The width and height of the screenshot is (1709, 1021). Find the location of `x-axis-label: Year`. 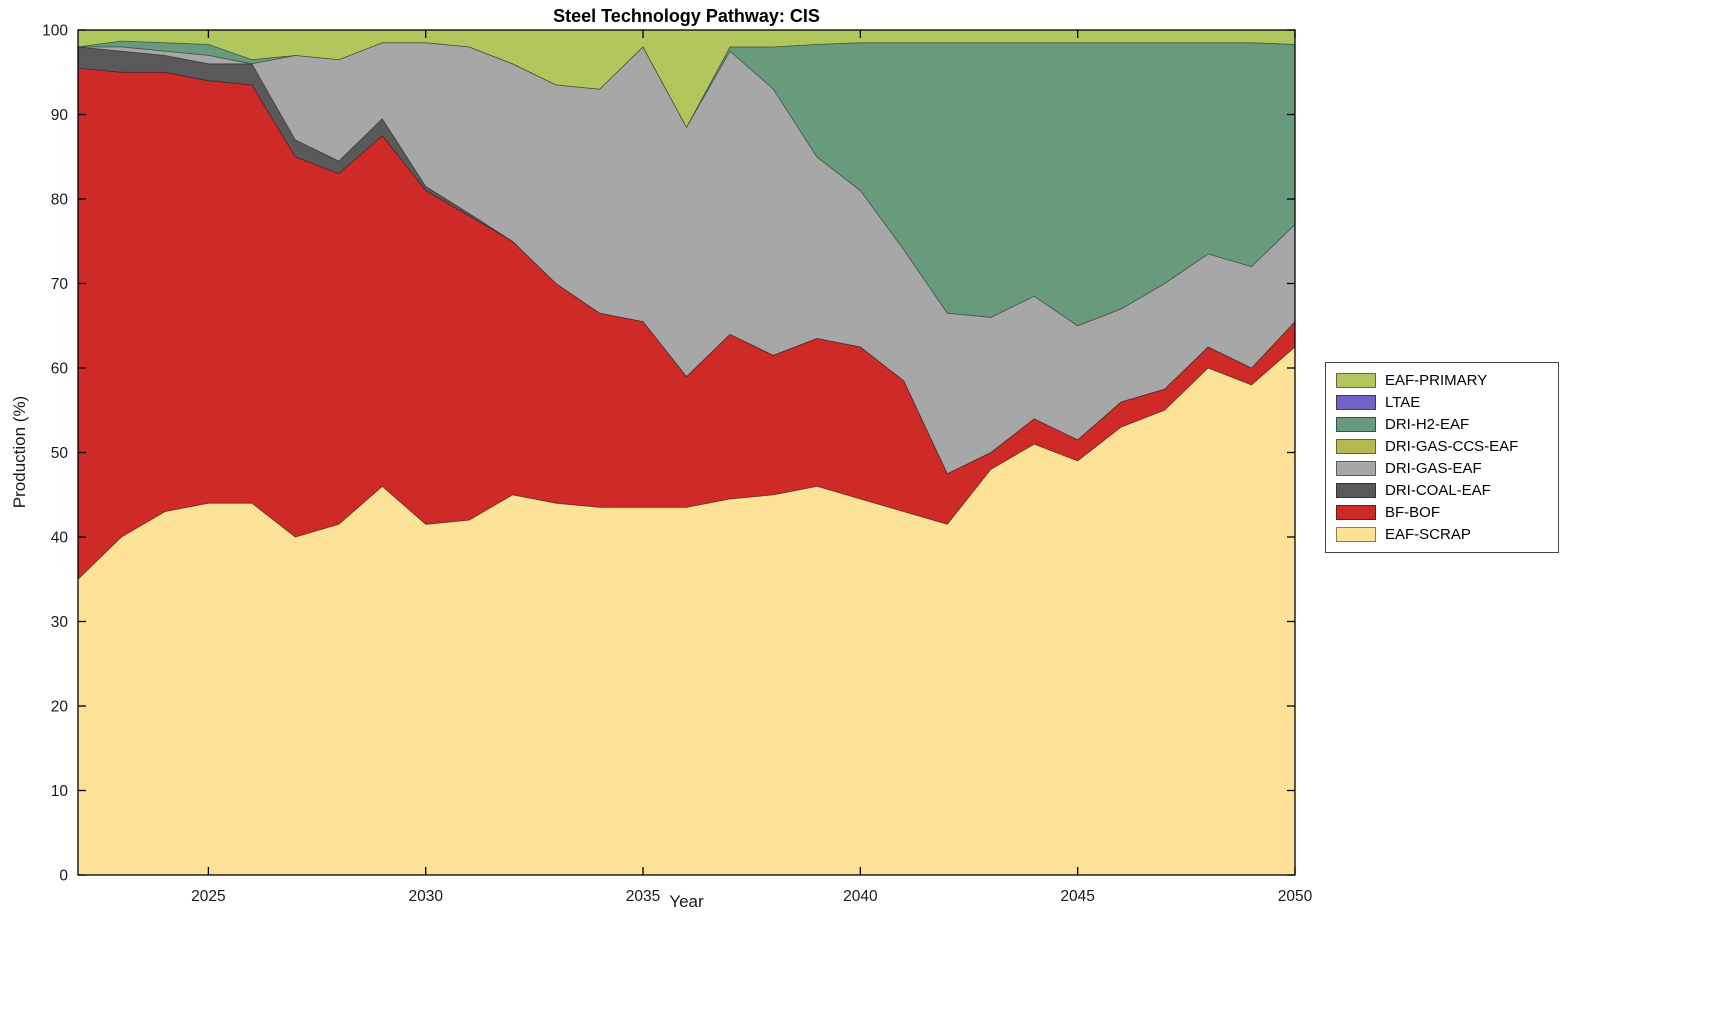

x-axis-label: Year is located at coordinates (686, 901).